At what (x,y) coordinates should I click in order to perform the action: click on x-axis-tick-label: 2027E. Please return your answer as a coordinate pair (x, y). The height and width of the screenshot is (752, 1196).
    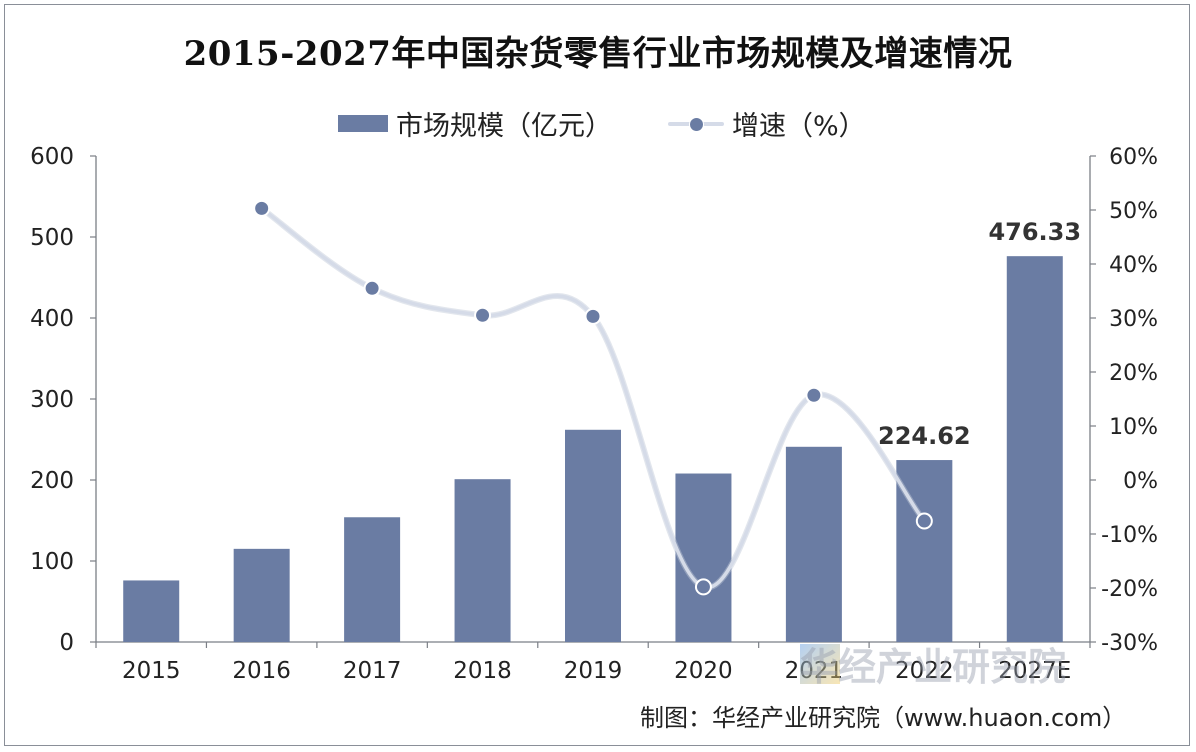
    Looking at the image, I should click on (1034, 671).